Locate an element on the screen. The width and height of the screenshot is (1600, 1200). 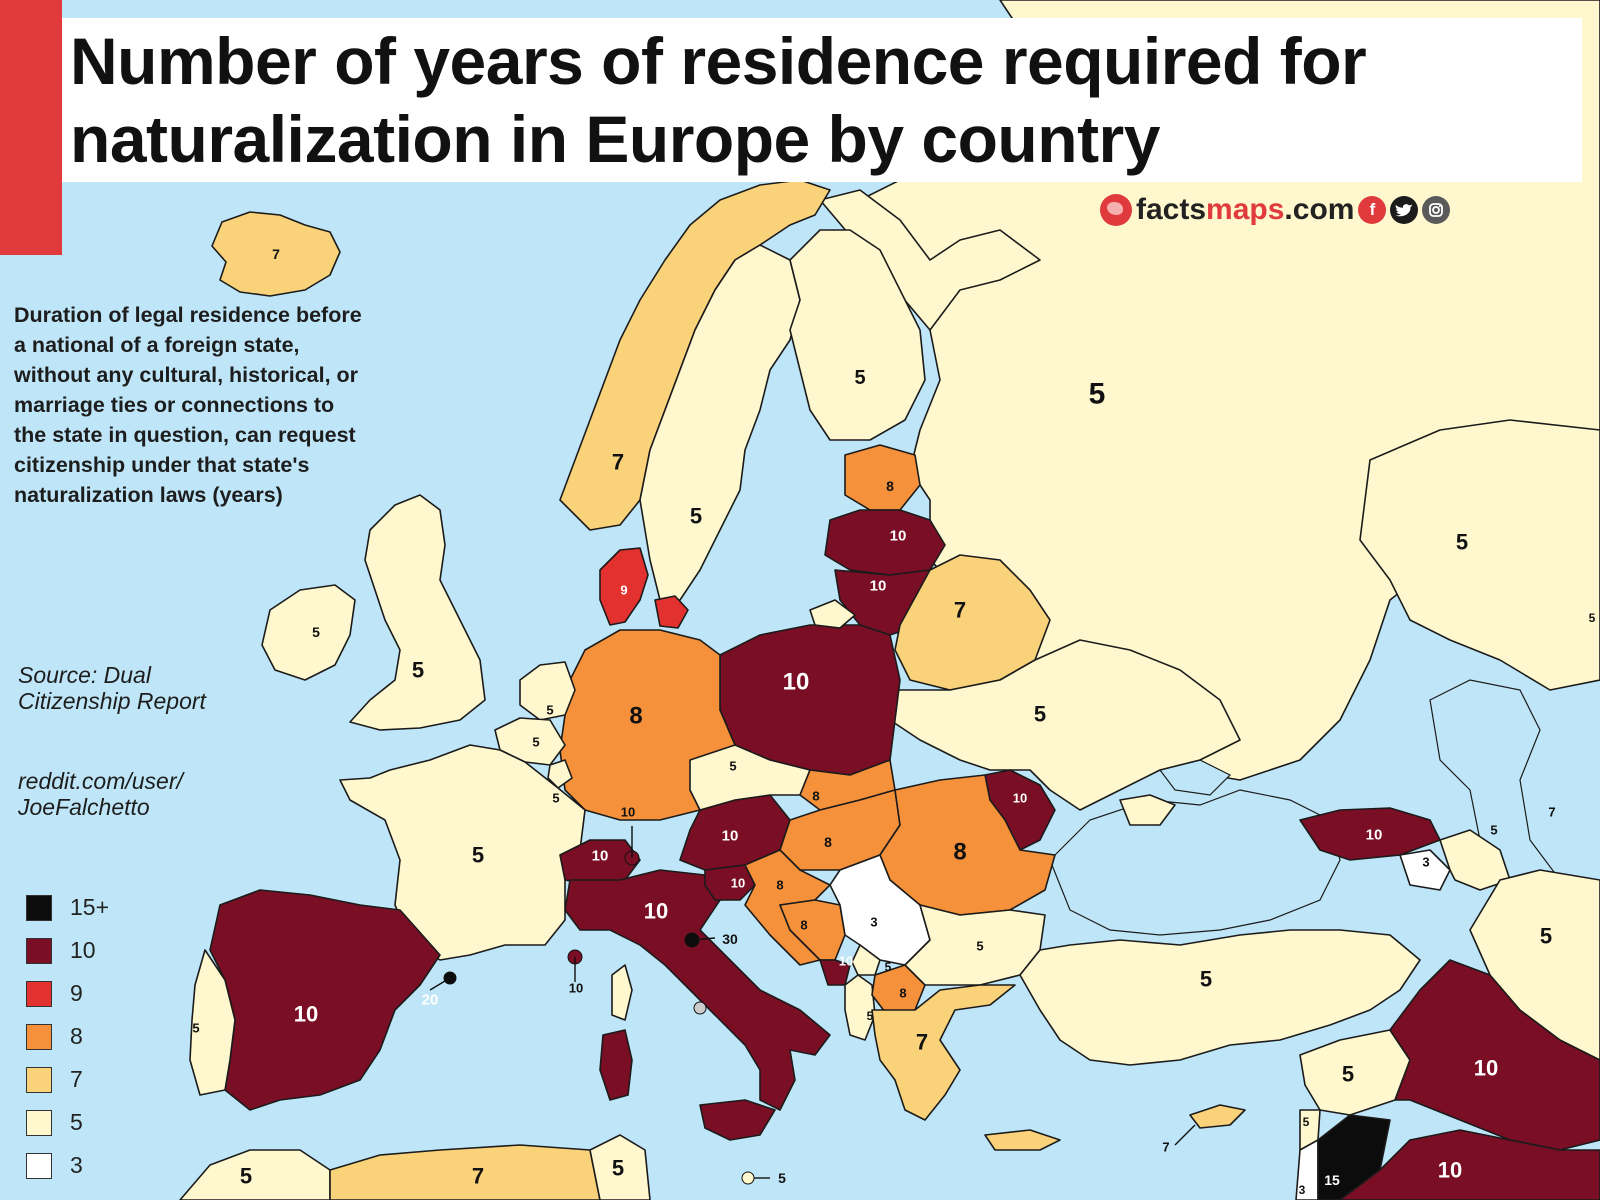
label-austria: 10 is located at coordinates (730, 836).